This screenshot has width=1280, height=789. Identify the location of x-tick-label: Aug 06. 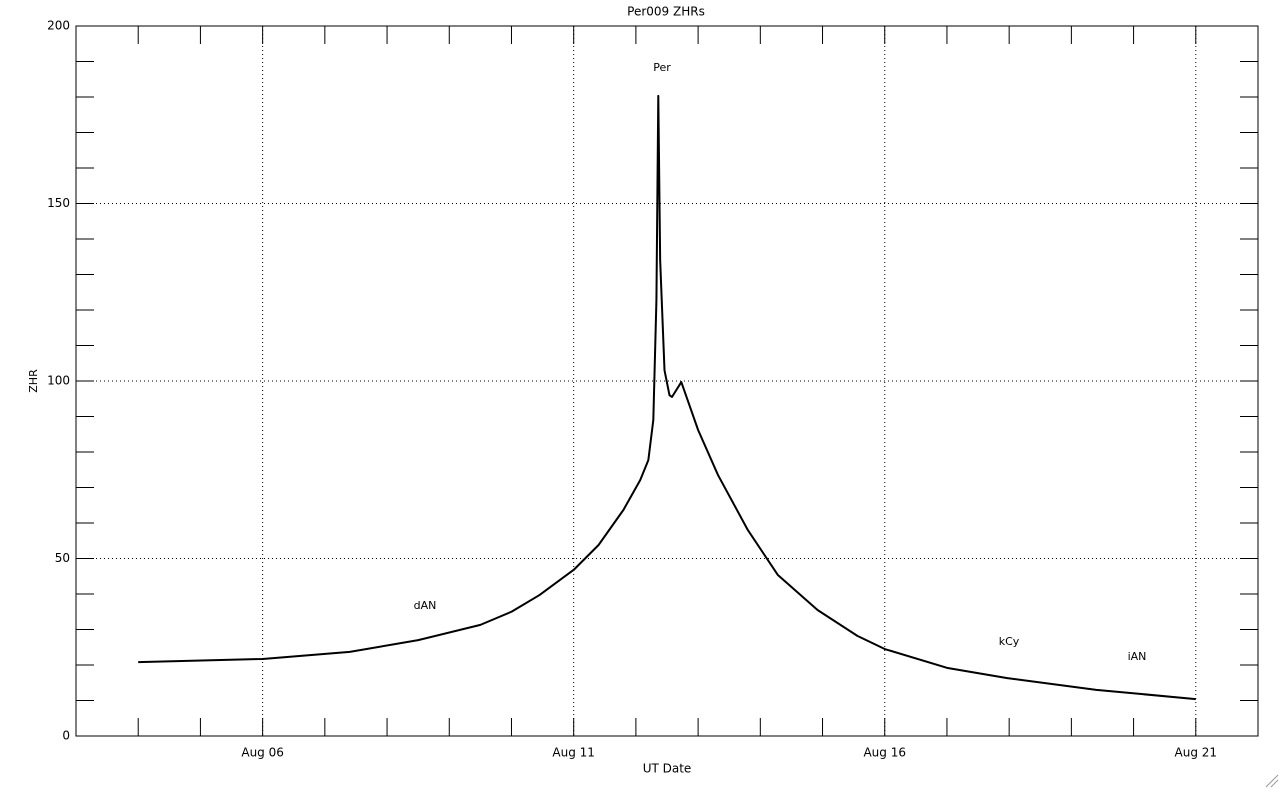
(262, 753).